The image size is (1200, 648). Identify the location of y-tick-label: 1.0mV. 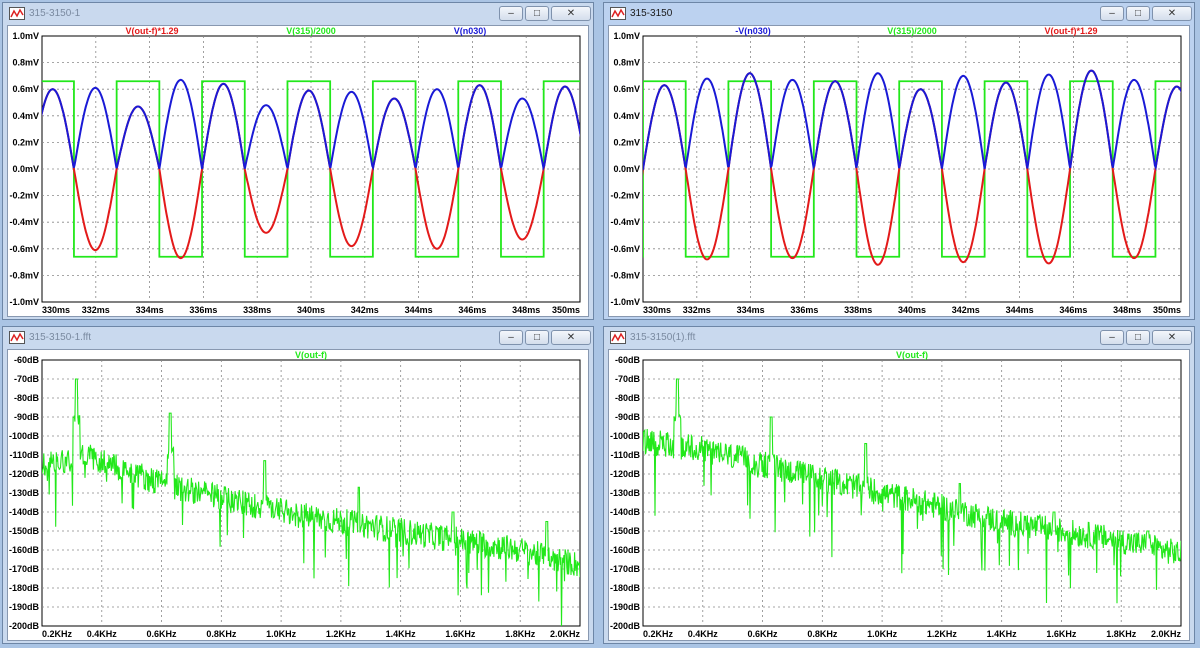
(626, 36).